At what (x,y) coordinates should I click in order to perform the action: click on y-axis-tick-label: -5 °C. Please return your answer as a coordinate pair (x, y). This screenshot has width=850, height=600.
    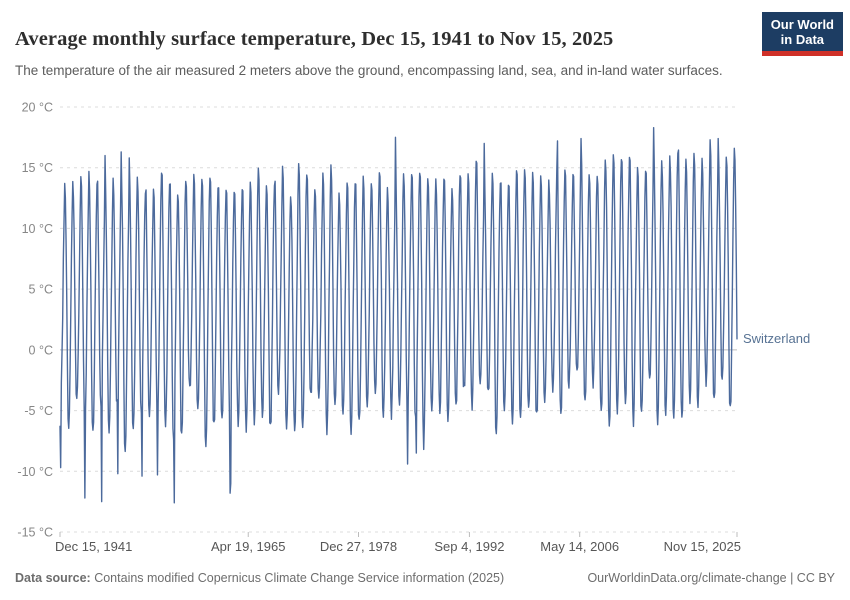
    Looking at the image, I should click on (38, 411).